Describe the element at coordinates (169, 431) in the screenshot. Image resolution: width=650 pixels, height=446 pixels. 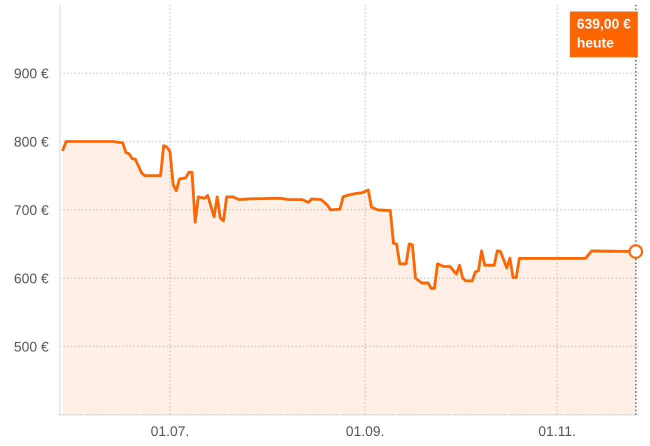
I see `x-tick-label: 01.07.` at that location.